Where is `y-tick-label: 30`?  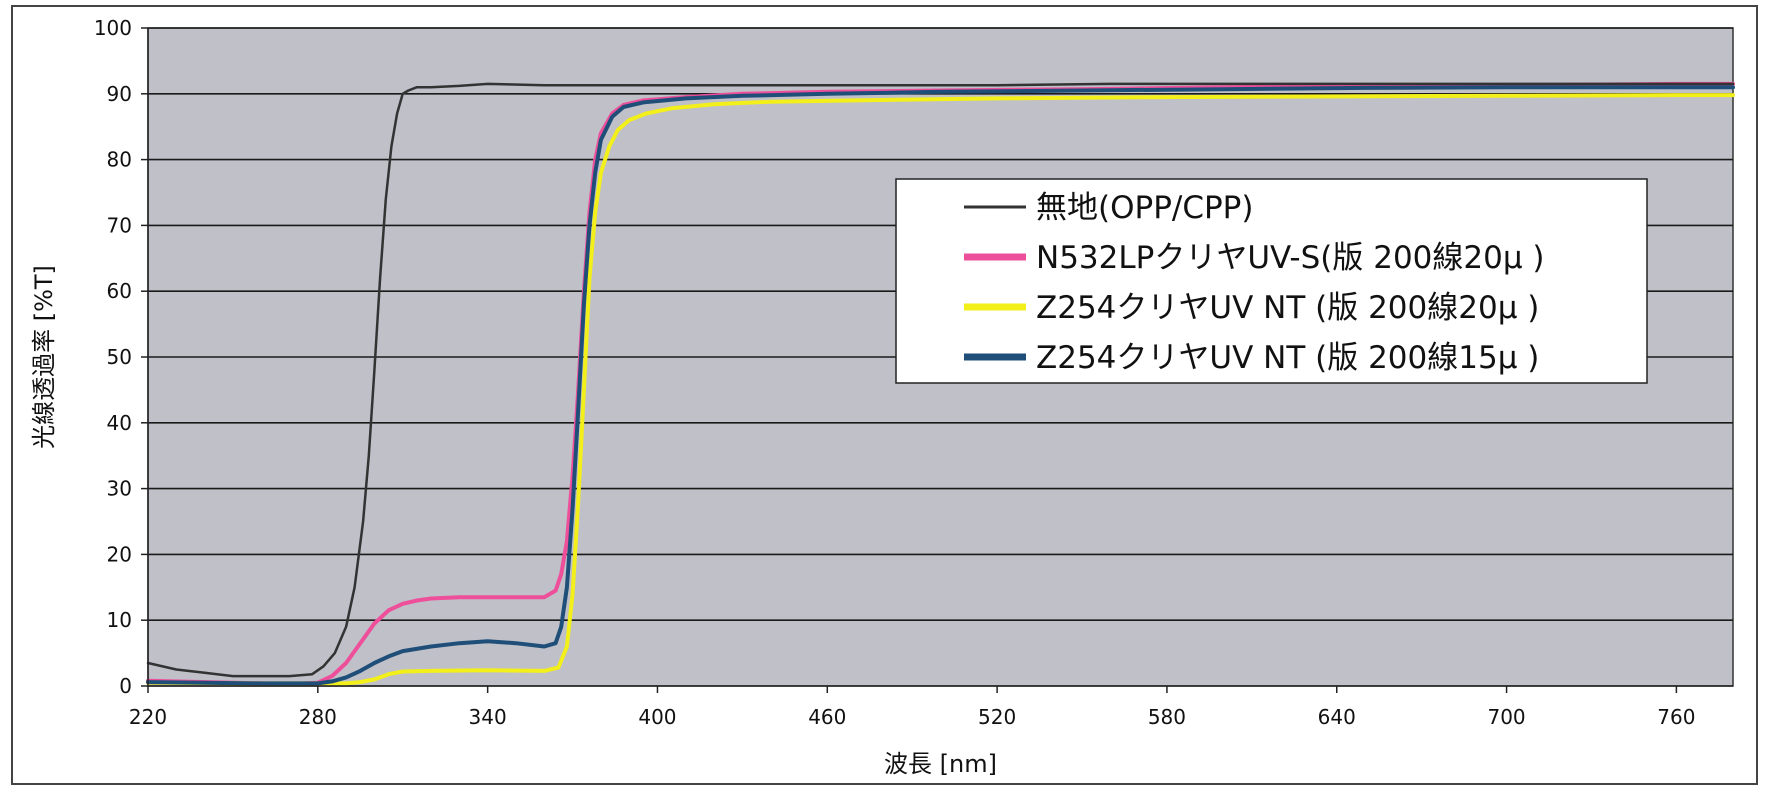 y-tick-label: 30 is located at coordinates (119, 489).